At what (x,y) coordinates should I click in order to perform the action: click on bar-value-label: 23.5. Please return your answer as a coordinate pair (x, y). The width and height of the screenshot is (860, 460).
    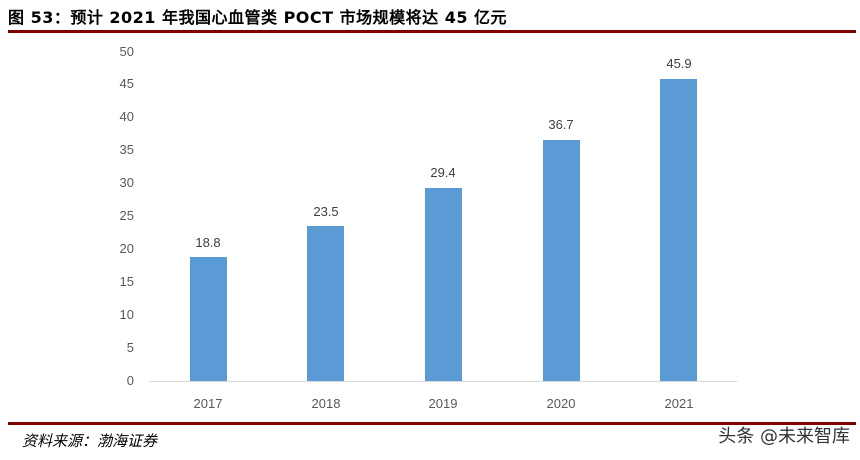
    Looking at the image, I should click on (326, 211).